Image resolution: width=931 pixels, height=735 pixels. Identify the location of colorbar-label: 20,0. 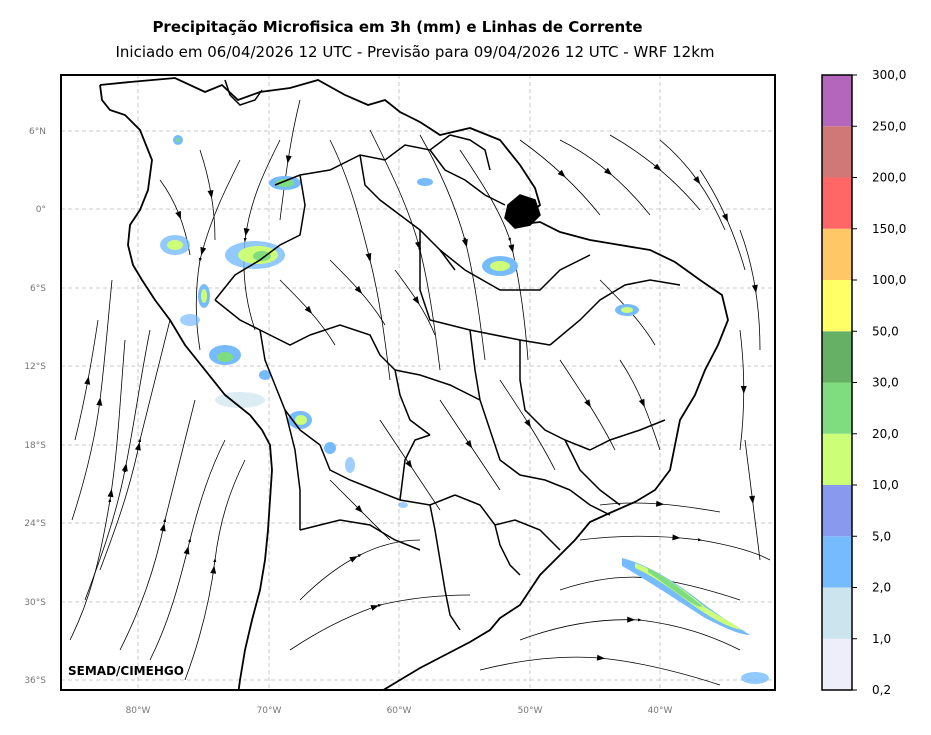
(885, 434).